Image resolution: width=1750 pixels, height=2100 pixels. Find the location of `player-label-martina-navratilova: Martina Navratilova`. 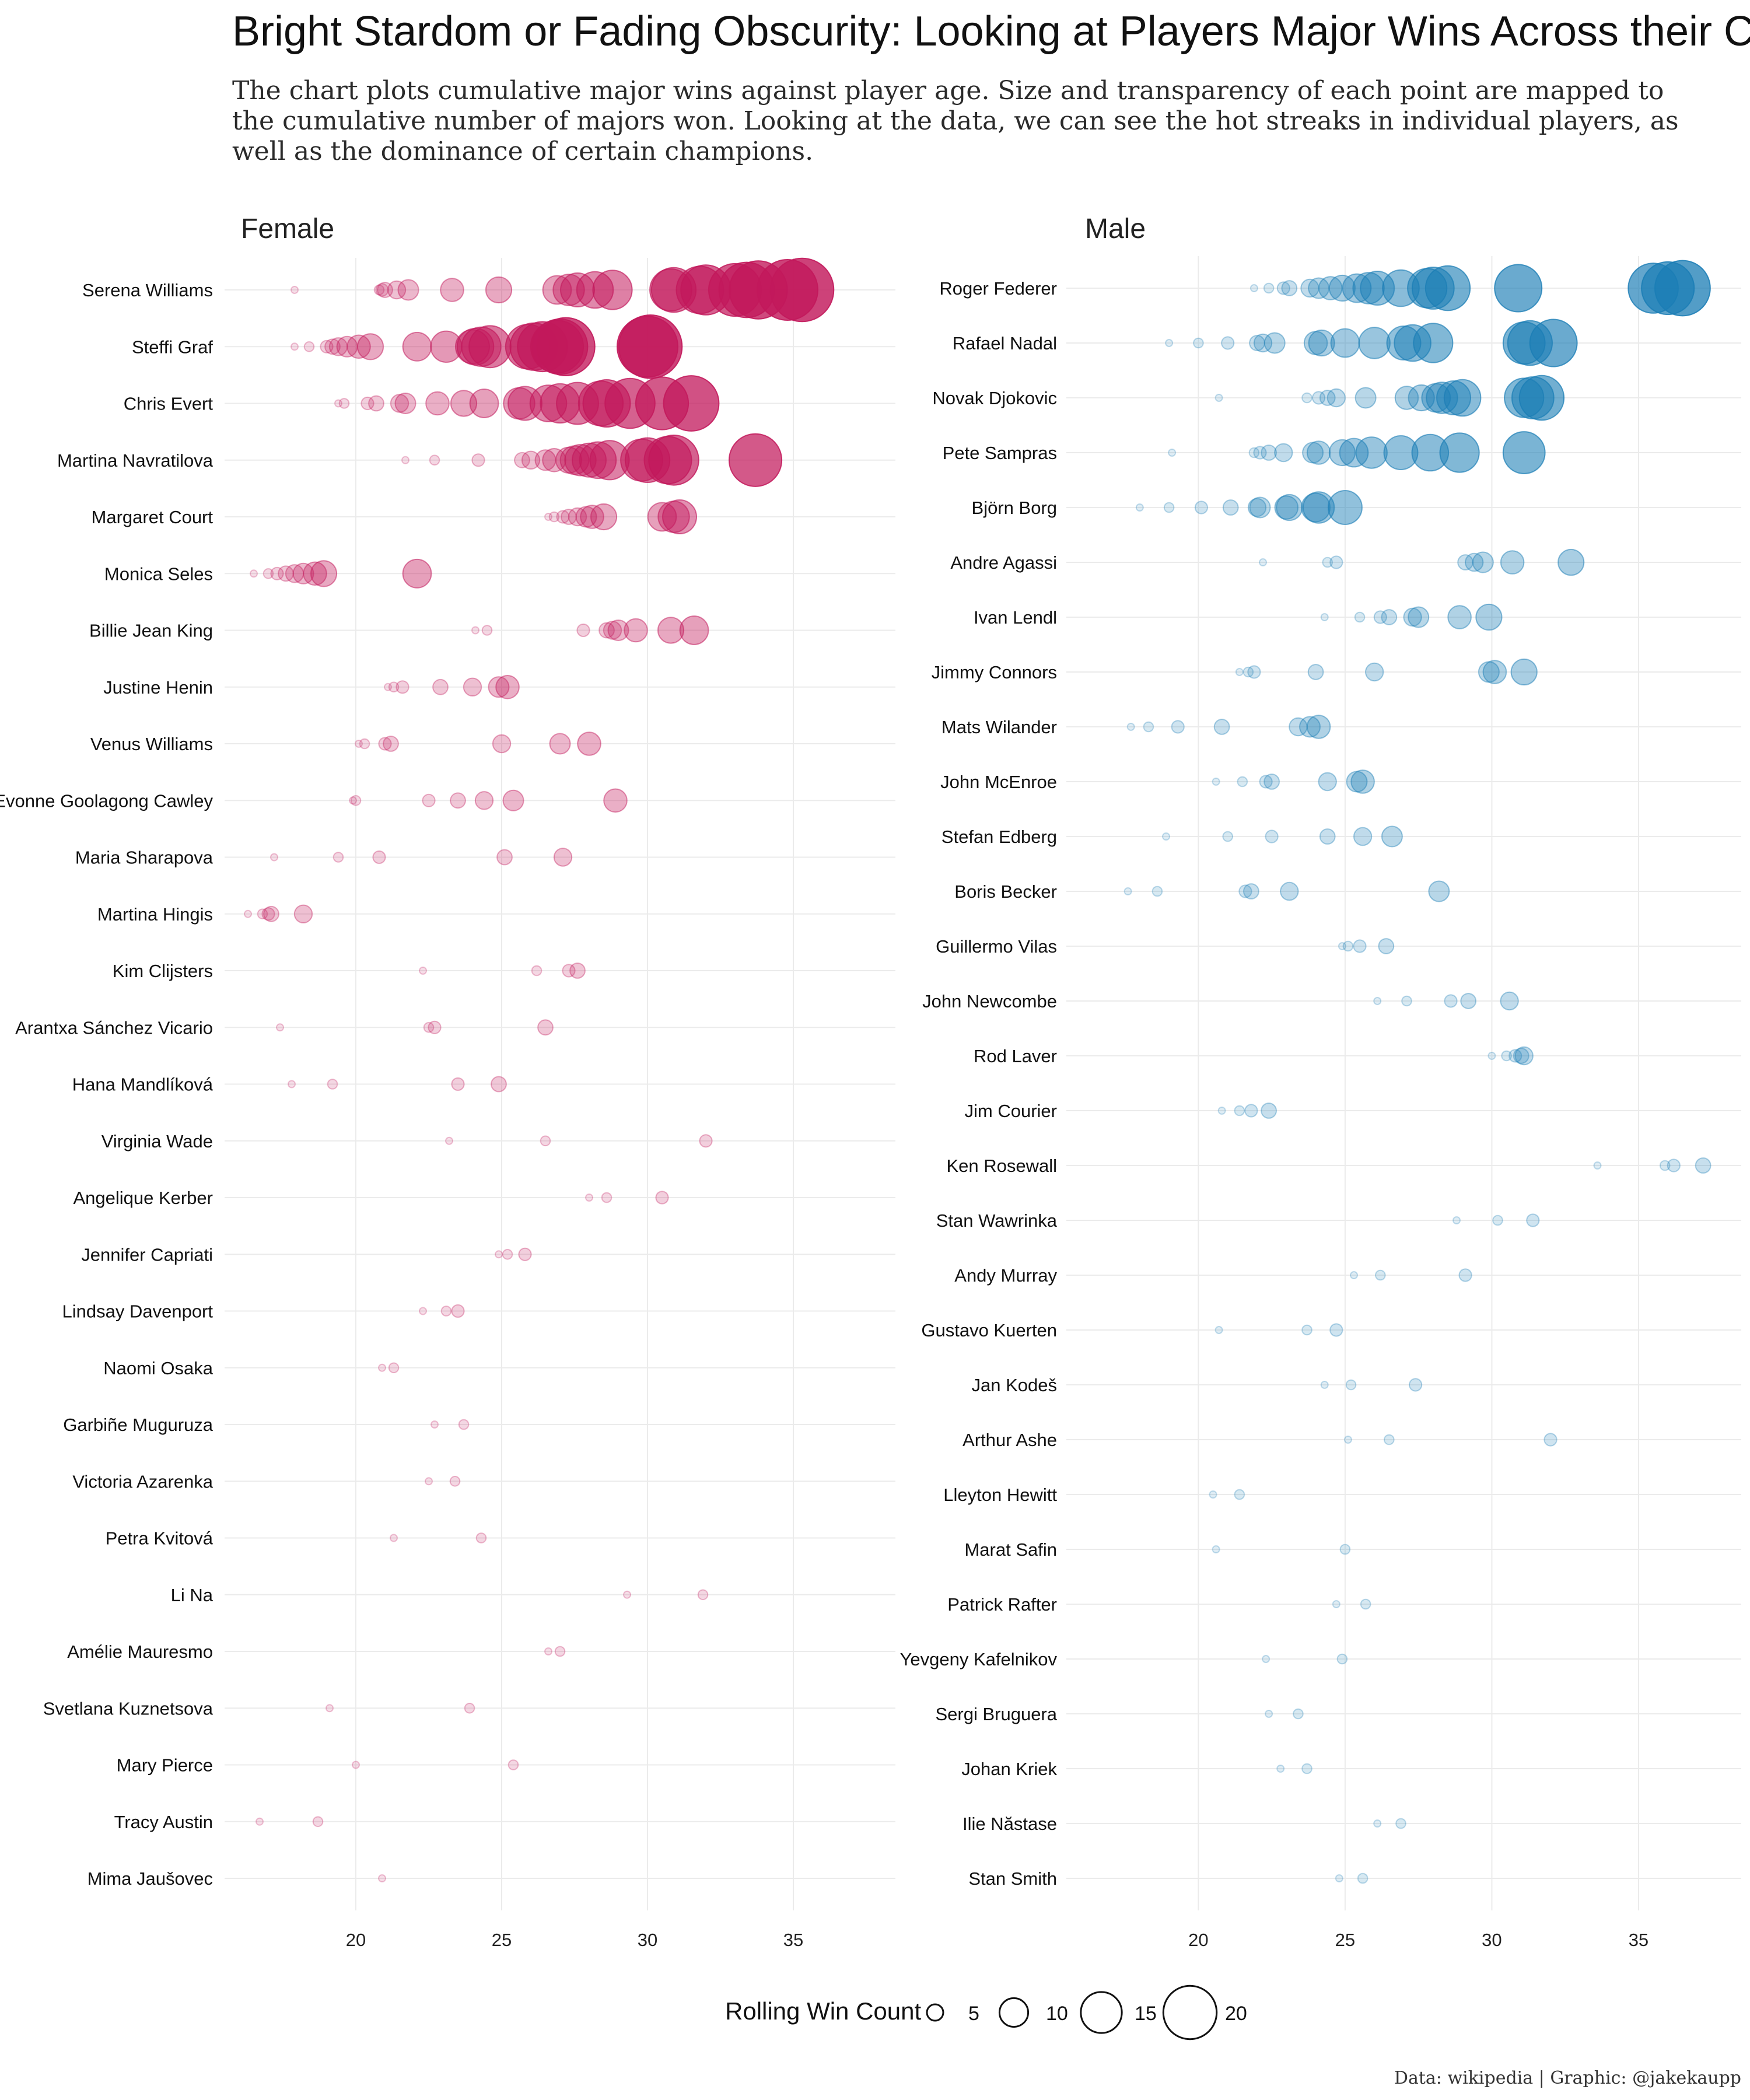

player-label-martina-navratilova: Martina Navratilova is located at coordinates (135, 460).